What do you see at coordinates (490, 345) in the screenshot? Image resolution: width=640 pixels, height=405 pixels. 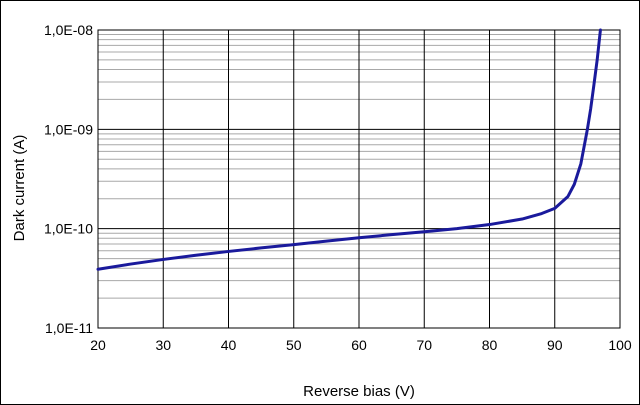 I see `x-tick-label: 80` at bounding box center [490, 345].